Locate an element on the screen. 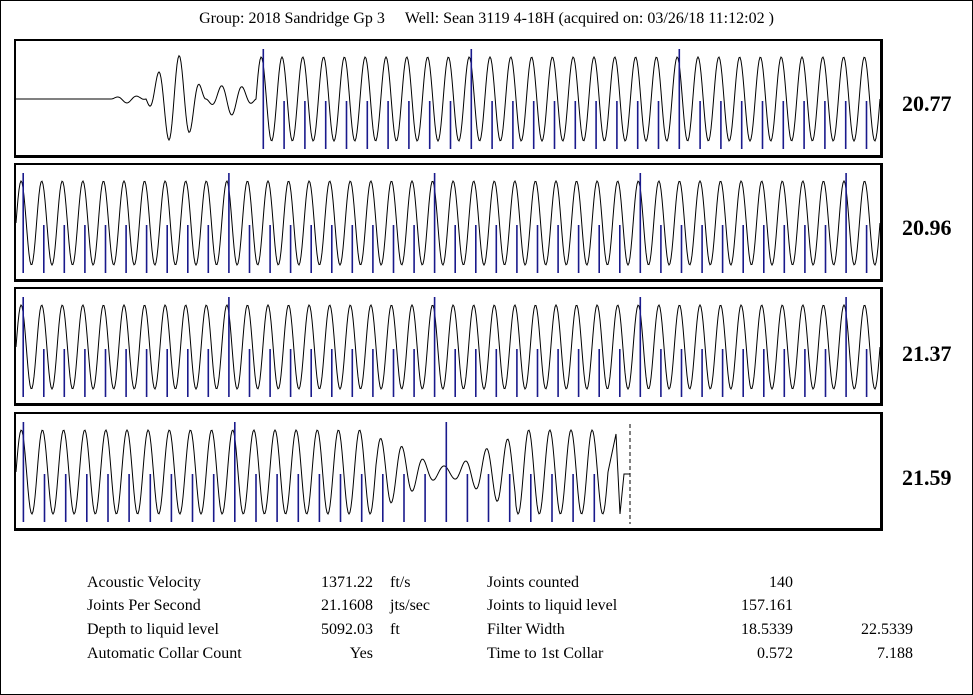 The image size is (973, 695). time-first-collar-value: 0.572 is located at coordinates (775, 653).